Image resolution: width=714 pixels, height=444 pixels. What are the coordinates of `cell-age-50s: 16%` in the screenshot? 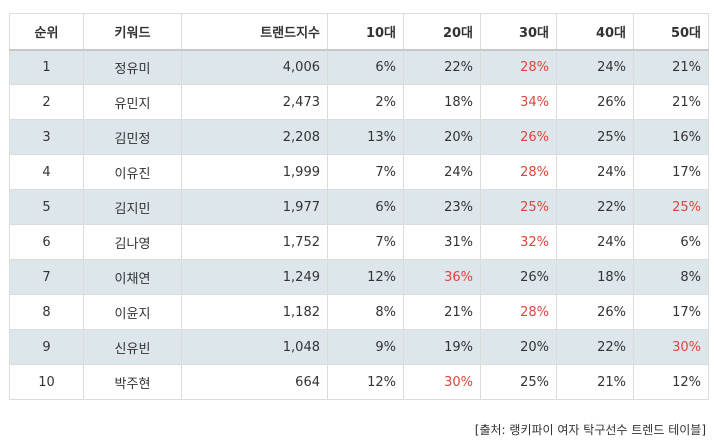 It's located at (671, 137).